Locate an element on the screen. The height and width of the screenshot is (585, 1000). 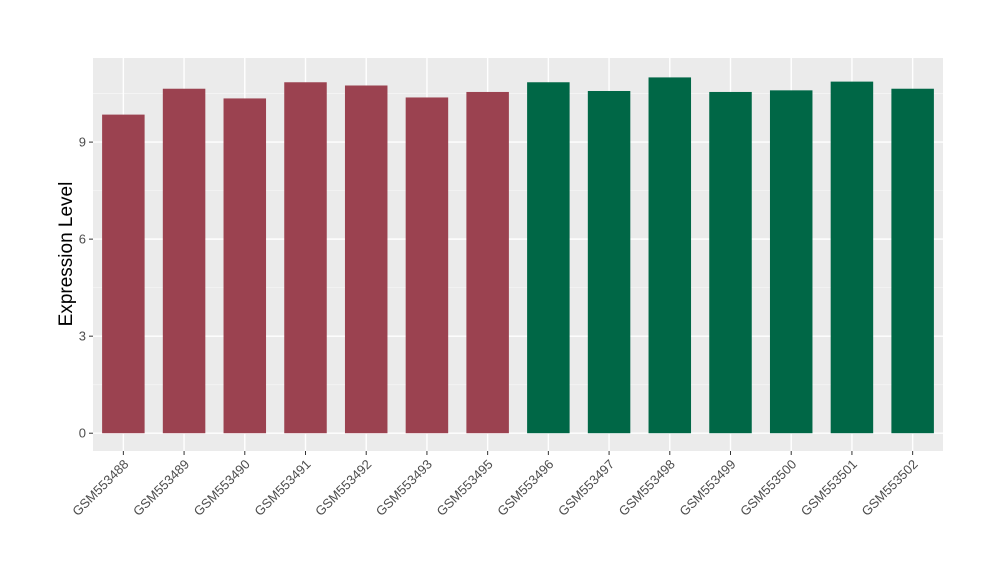
x-tick-label: GSM553488 is located at coordinates (100, 488).